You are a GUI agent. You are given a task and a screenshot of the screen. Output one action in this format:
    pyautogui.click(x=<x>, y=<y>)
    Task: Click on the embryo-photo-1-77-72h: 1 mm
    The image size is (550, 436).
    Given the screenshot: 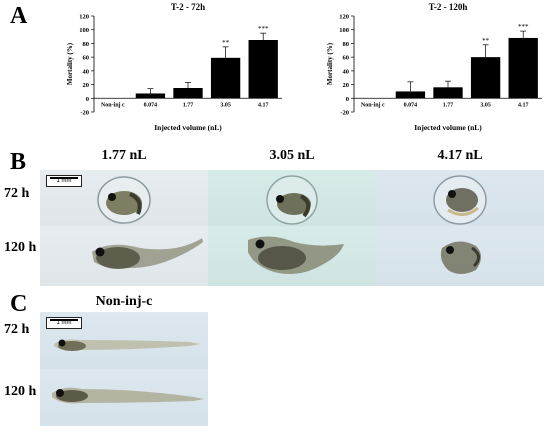 What is the action you would take?
    pyautogui.click(x=124, y=198)
    